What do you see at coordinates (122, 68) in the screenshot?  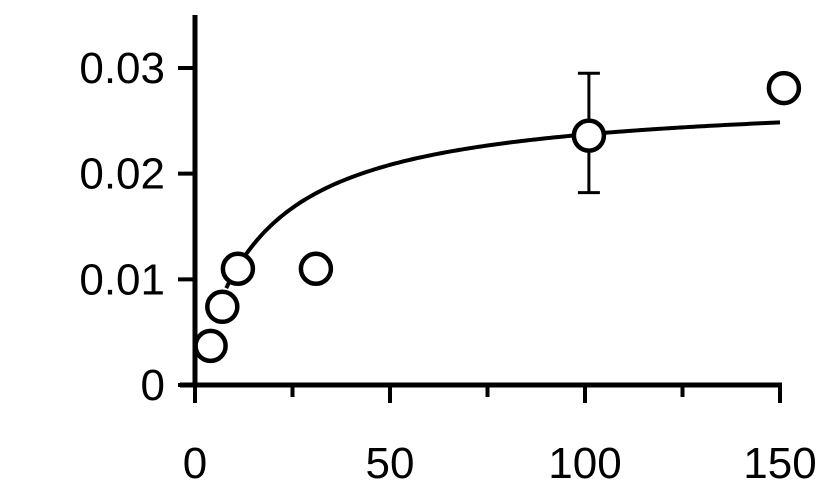 I see `y-tick-label: 0.03` at bounding box center [122, 68].